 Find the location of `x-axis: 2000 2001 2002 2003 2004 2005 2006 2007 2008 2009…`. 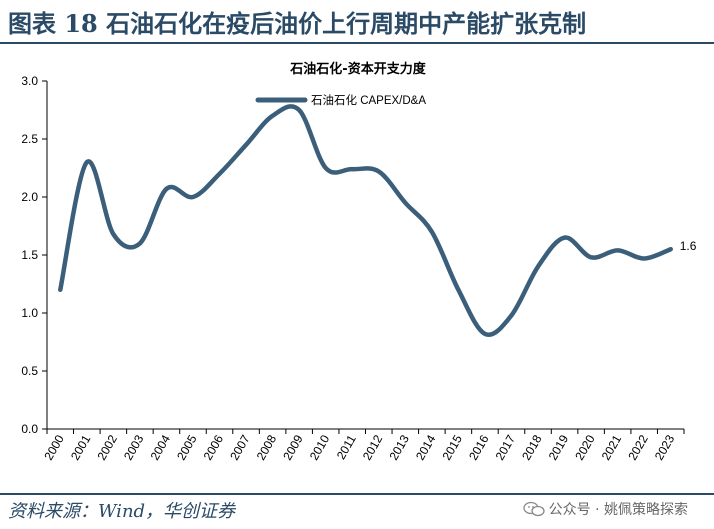

x-axis: 2000 2001 2002 2003 2004 2005 2006 2007 2008 2009… is located at coordinates (363, 445).